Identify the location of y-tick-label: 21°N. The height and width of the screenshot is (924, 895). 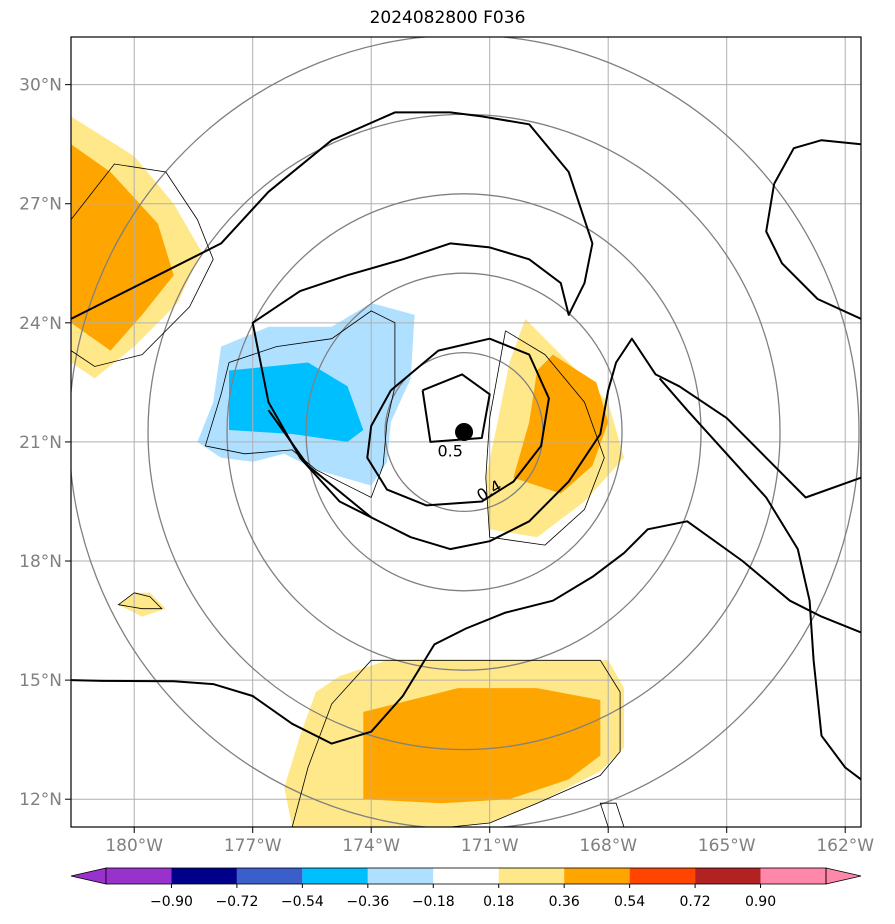
(40, 443).